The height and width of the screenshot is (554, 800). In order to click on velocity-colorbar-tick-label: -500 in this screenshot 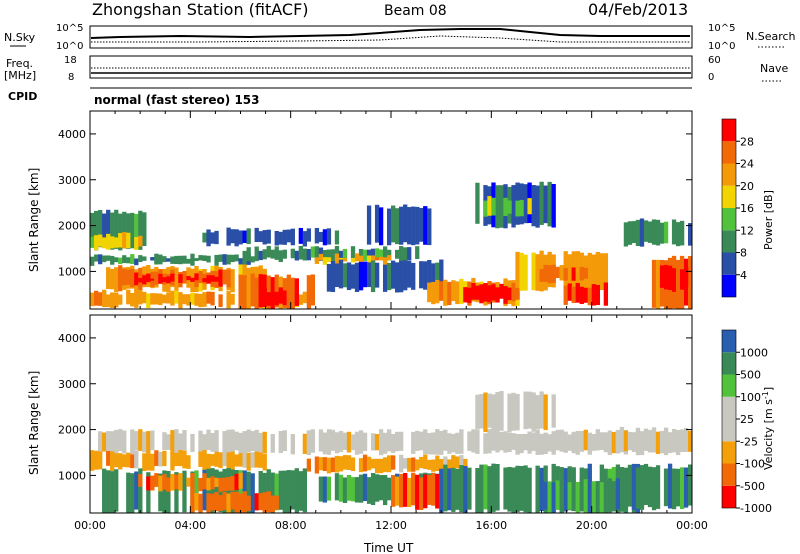, I will do `click(752, 486)`.